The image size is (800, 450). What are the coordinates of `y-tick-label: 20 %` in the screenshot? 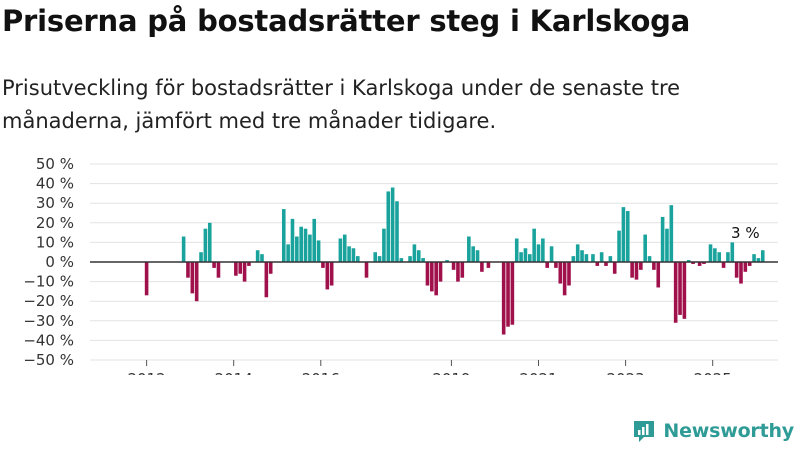 It's located at (55, 223).